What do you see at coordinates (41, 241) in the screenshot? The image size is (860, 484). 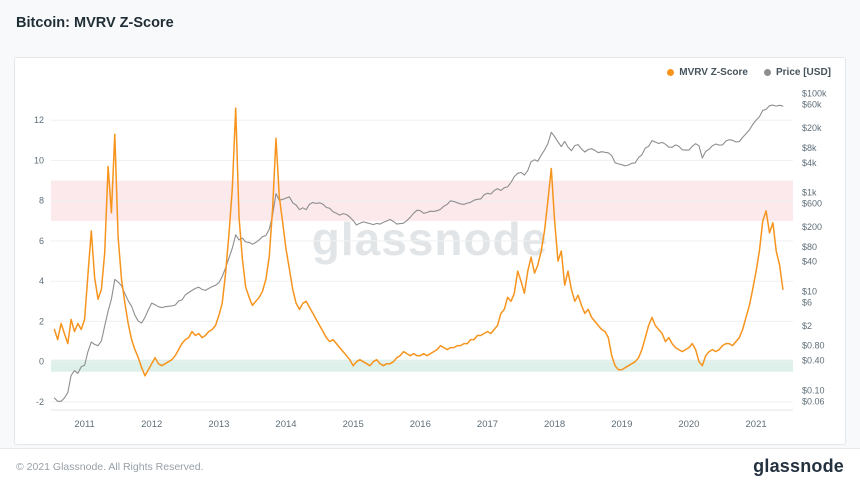 I see `svg-text: 6` at bounding box center [41, 241].